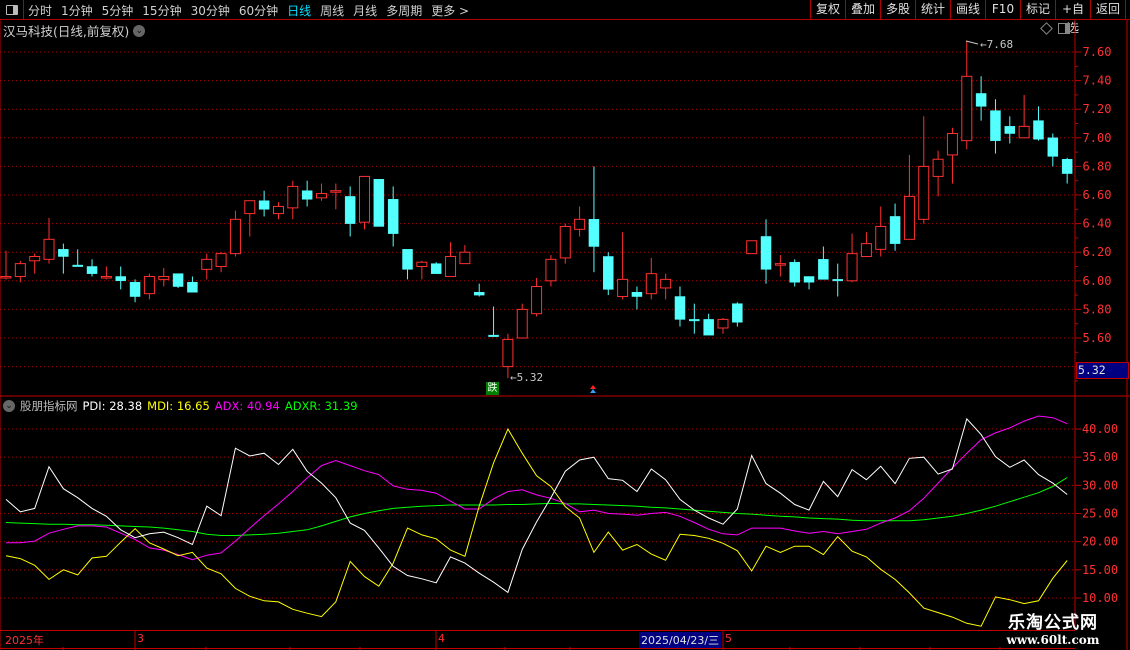  I want to click on adx-label: ADX: 40.94, so click(247, 406).